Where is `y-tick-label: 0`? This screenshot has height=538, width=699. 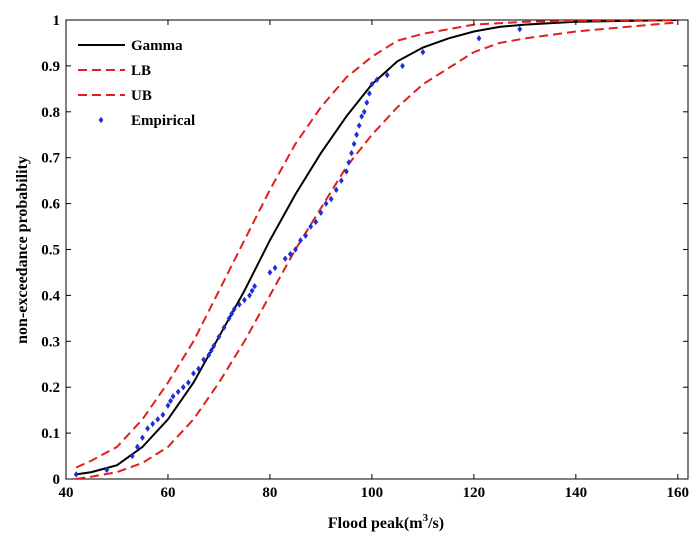 y-tick-label: 0 is located at coordinates (57, 480).